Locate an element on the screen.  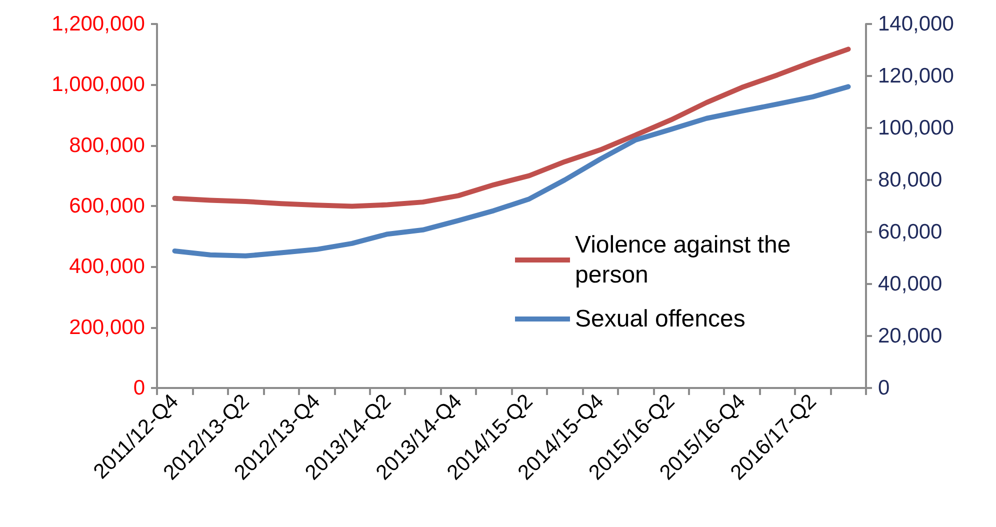
y2-tick-label: 80,000 is located at coordinates (910, 180).